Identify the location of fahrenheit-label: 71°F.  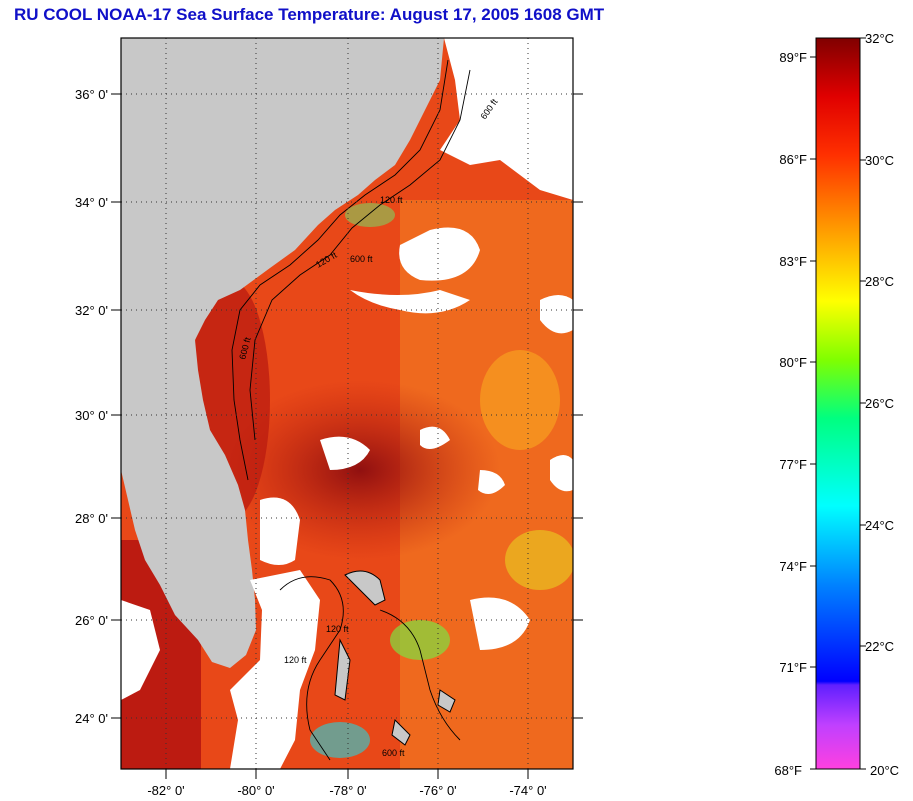
(793, 667).